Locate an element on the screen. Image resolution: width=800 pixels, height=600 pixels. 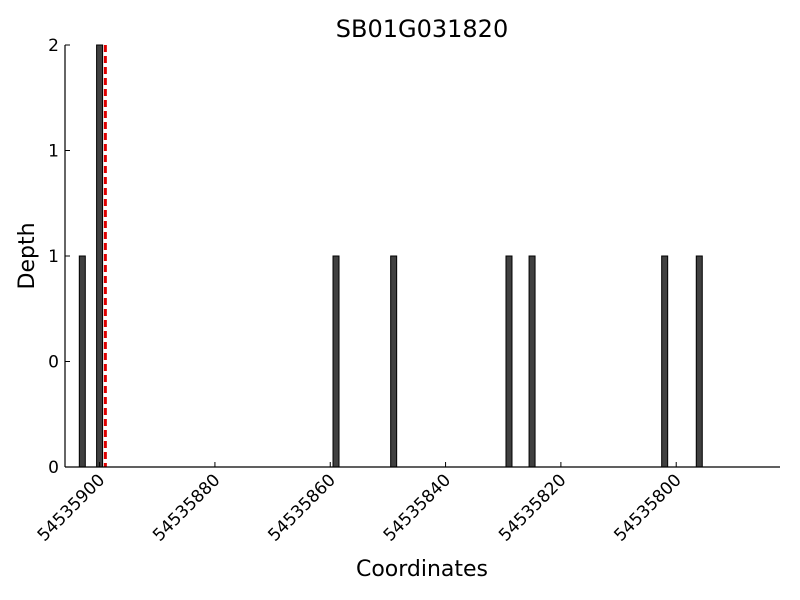
chart-title: SB01G031820 is located at coordinates (422, 29).